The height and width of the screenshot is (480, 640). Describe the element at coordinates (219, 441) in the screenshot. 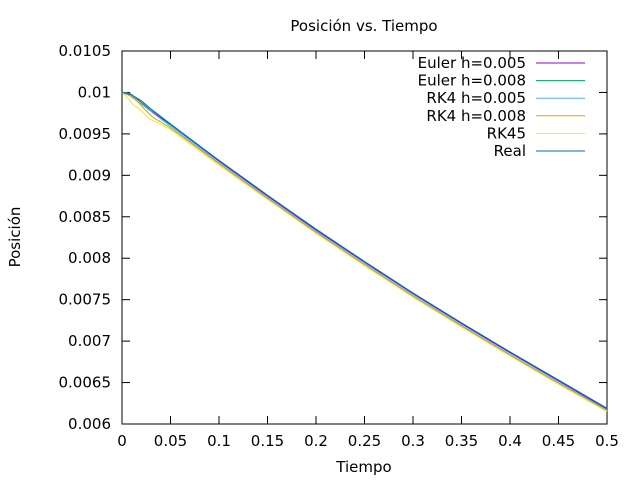

I see `x-tick-label: 0.1` at that location.